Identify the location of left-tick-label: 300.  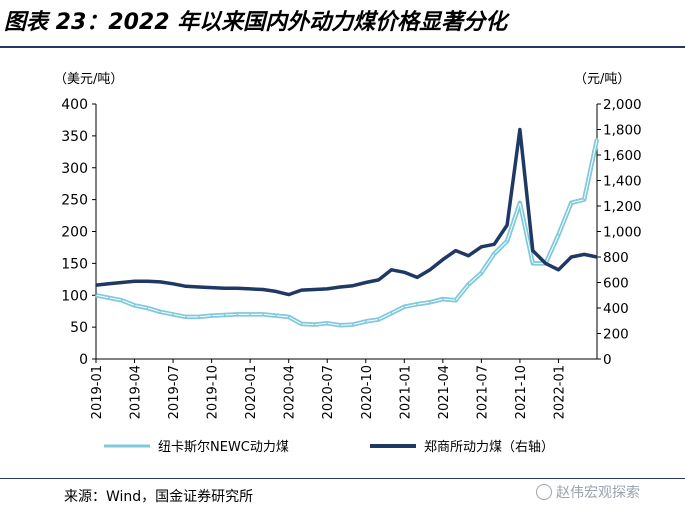
(74, 169).